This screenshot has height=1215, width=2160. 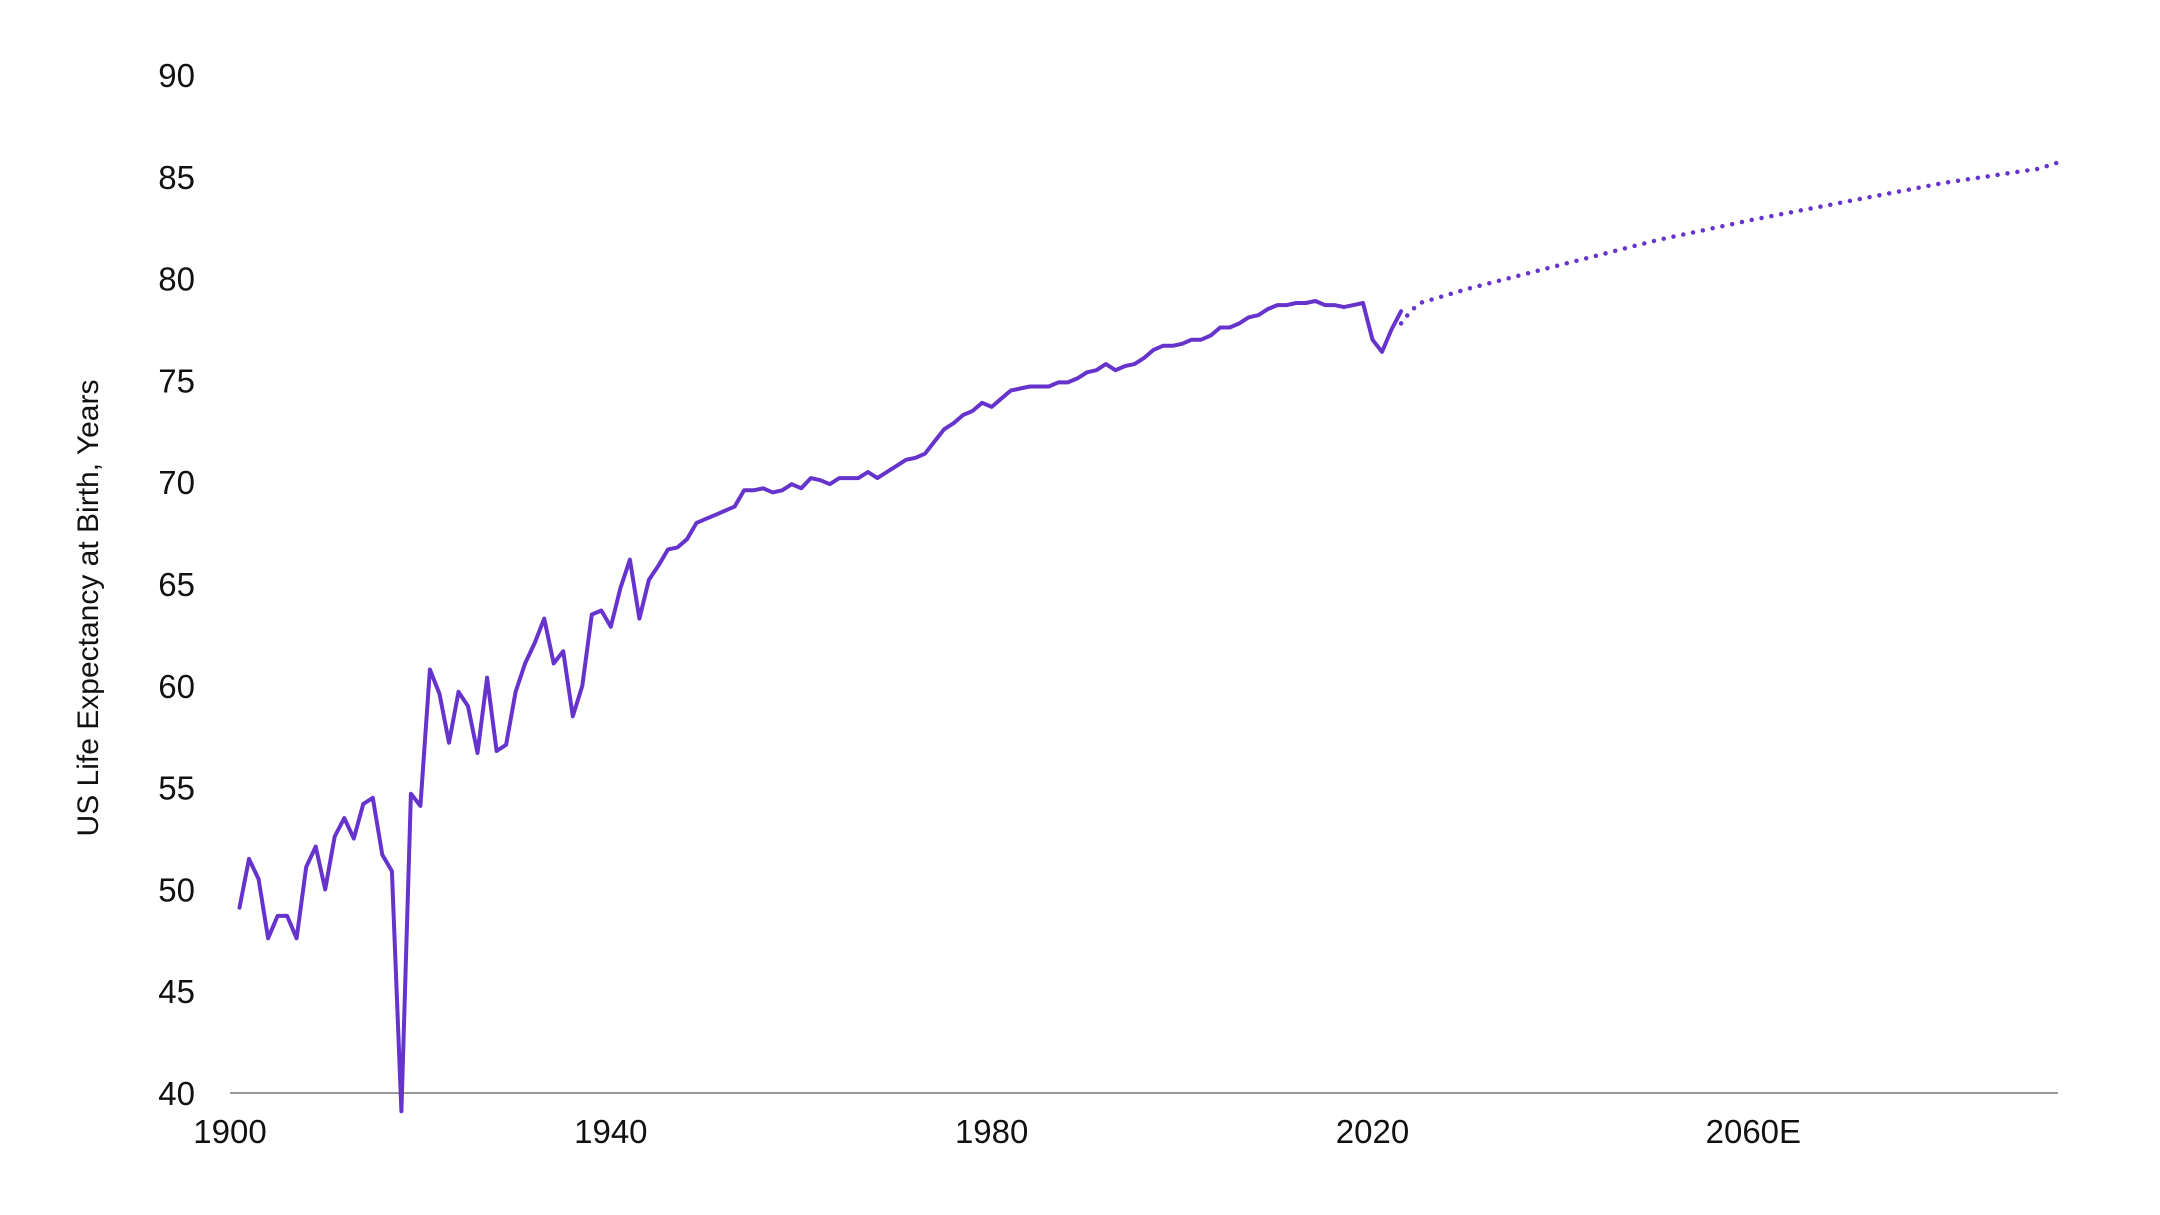 I want to click on x-axis-ticks: 1900 1940 1980 2020 2060E, so click(x=997, y=1131).